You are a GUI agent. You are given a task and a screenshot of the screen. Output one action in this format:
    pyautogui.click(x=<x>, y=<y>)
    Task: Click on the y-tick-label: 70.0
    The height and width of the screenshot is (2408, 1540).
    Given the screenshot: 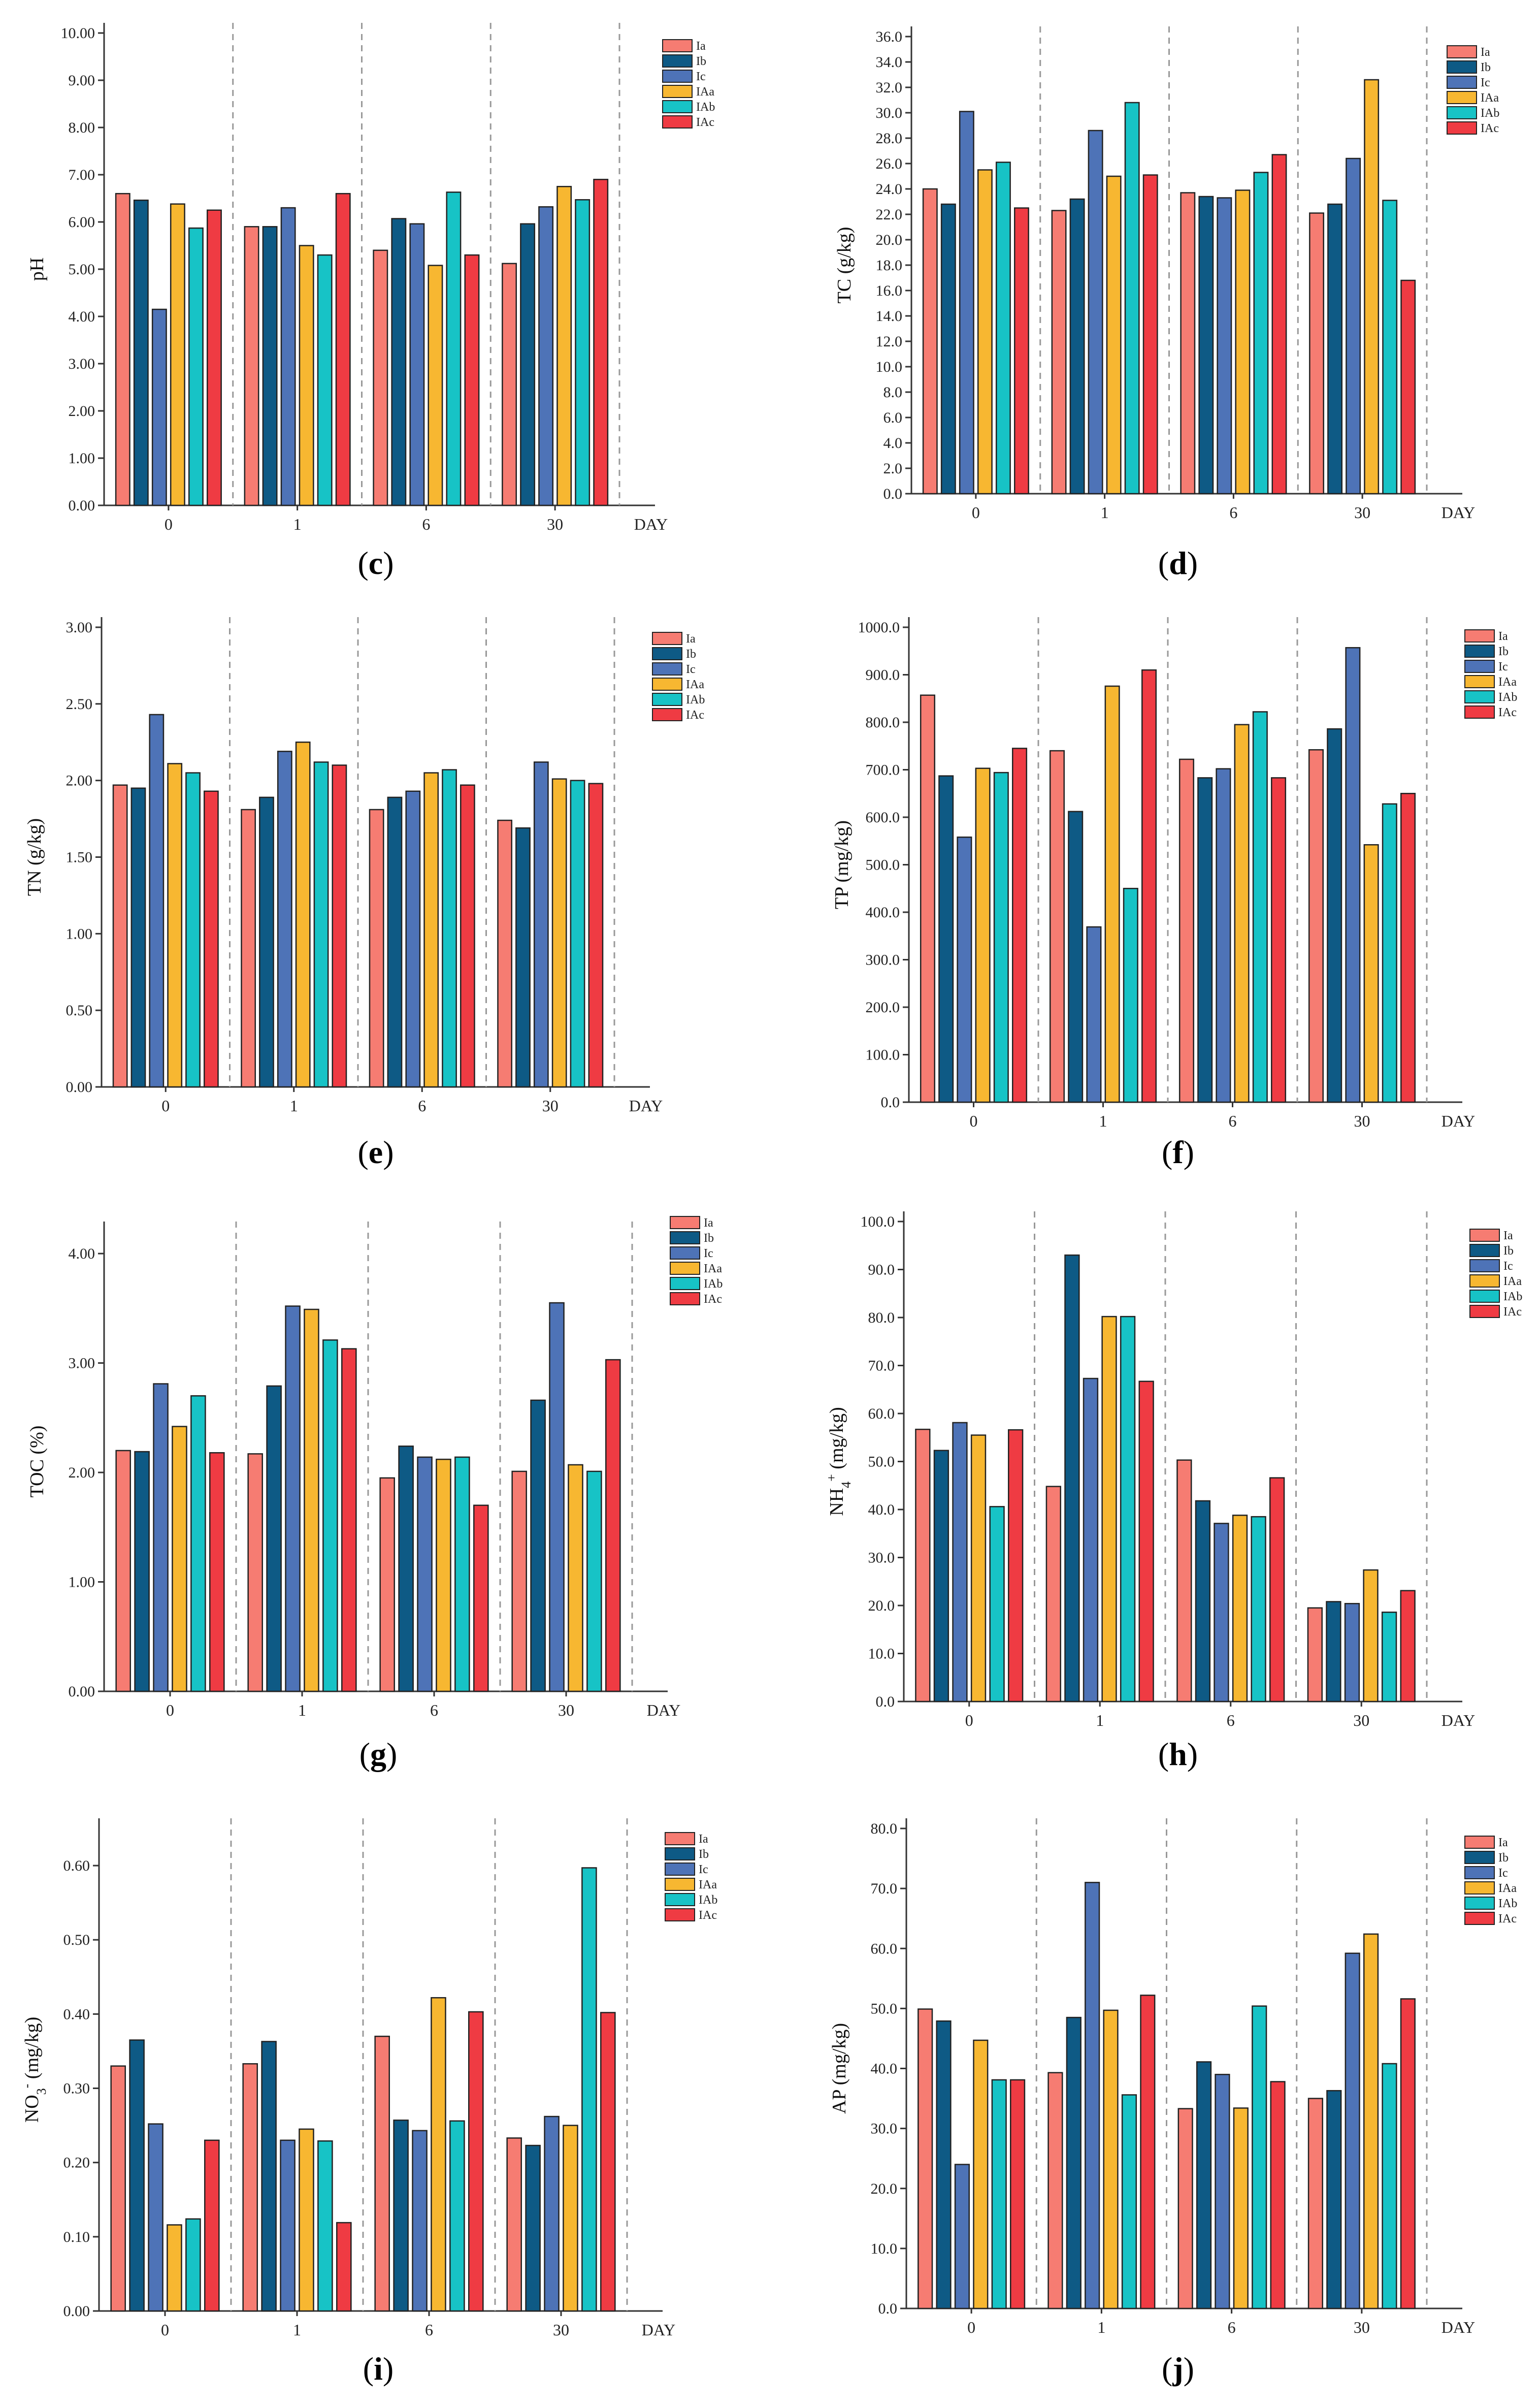 What is the action you would take?
    pyautogui.click(x=884, y=1888)
    